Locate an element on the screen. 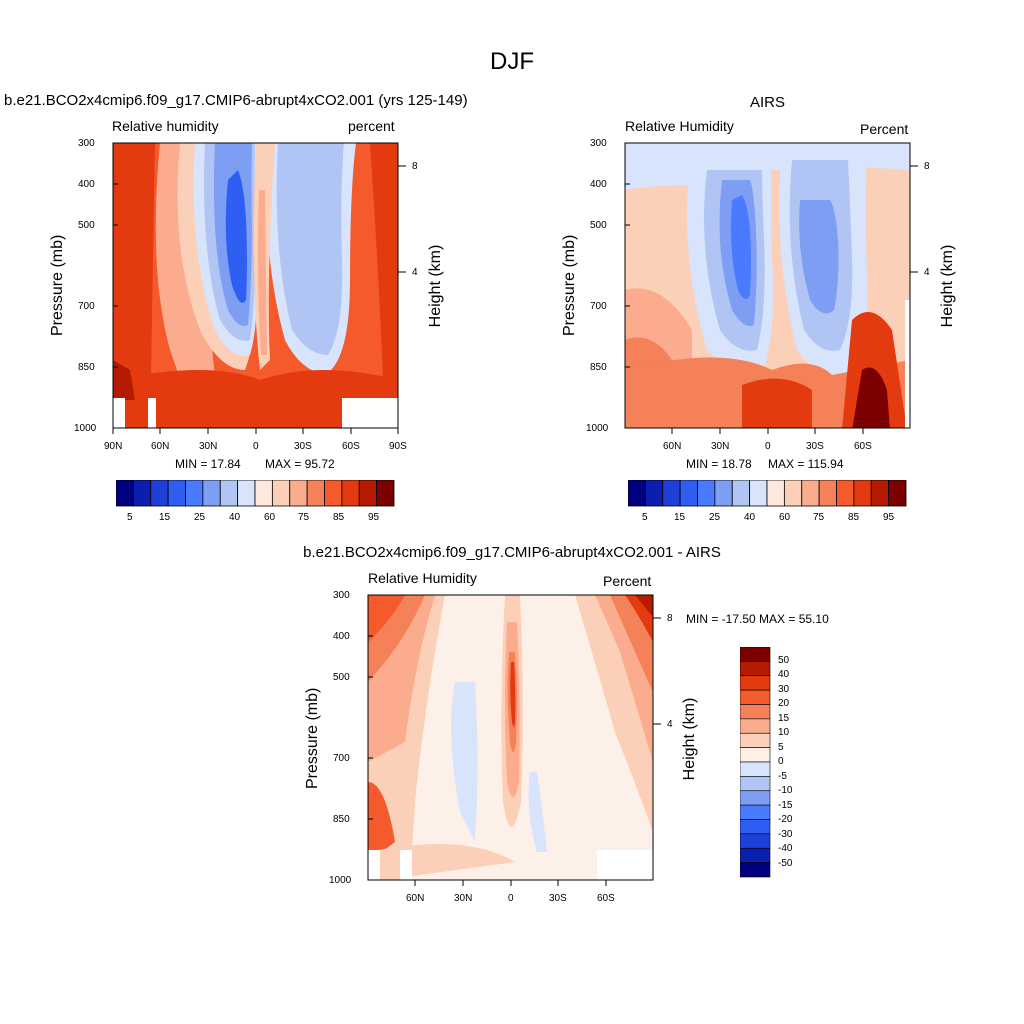  panel-obs-left-label: Relative Humidity is located at coordinates (679, 126).